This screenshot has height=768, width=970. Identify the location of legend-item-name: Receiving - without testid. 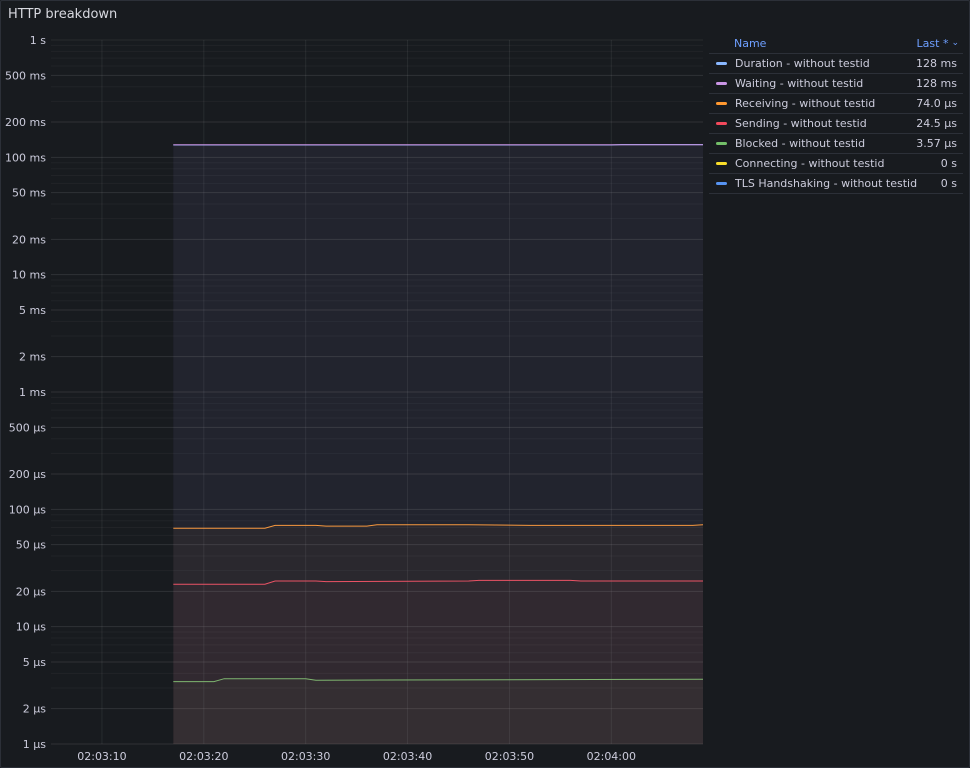
(805, 103).